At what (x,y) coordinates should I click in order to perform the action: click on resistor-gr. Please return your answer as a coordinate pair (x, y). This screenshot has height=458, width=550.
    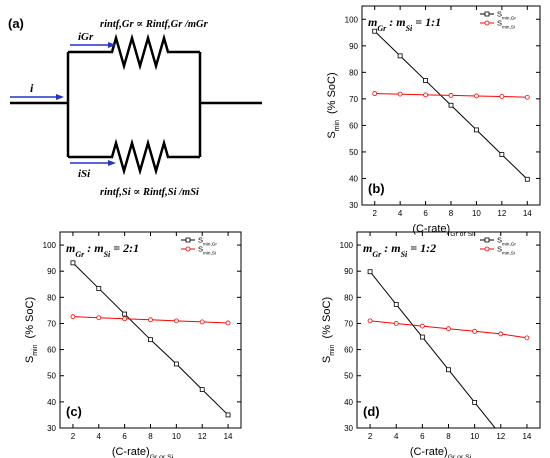
    Looking at the image, I should click on (134, 52).